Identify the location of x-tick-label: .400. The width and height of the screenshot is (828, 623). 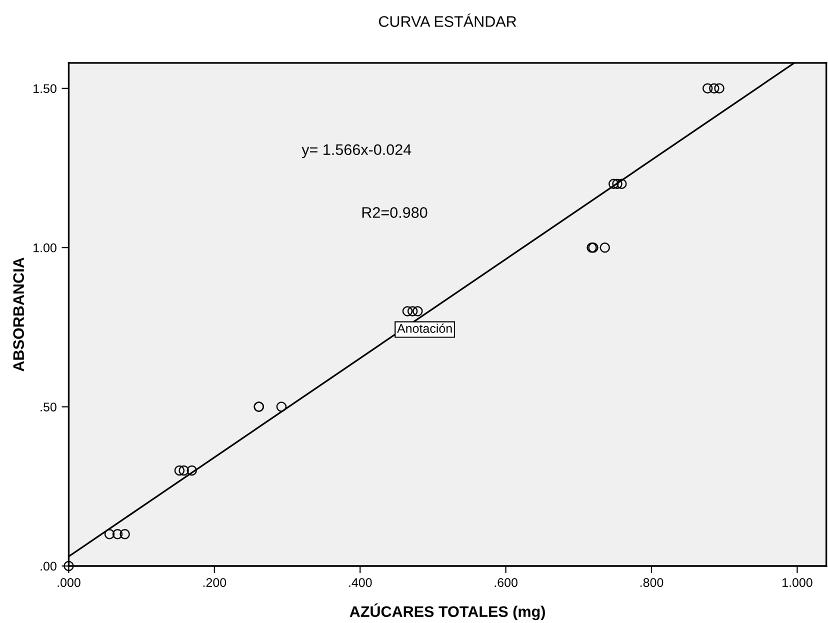
(360, 582).